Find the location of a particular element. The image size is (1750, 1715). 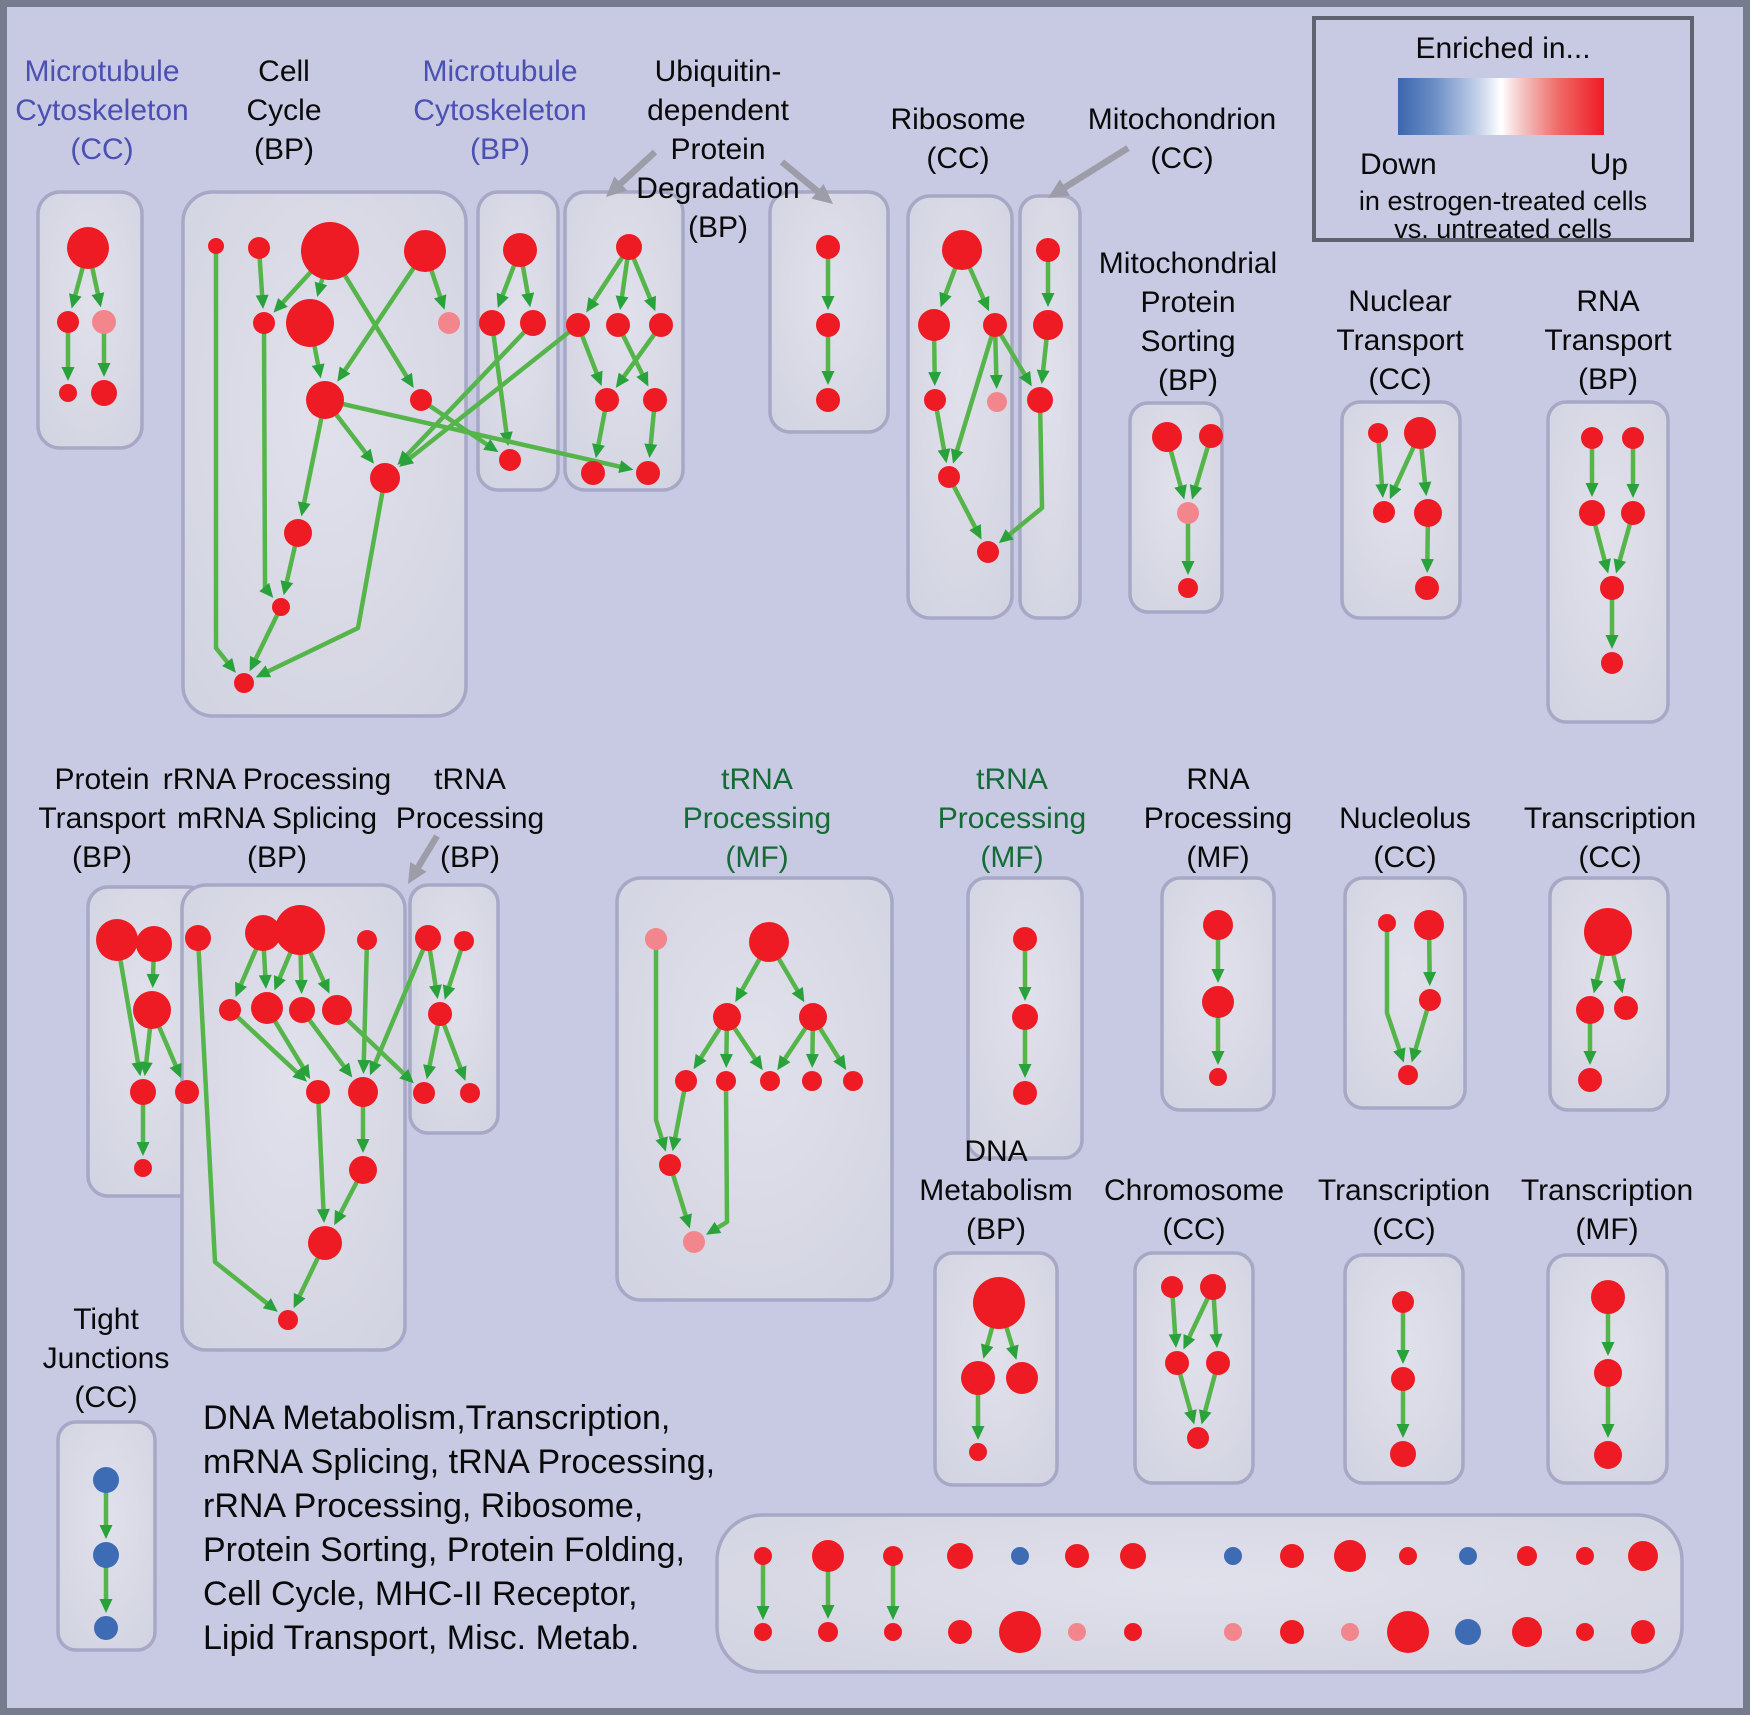

cross-edge-1-head is located at coordinates (407, 460).